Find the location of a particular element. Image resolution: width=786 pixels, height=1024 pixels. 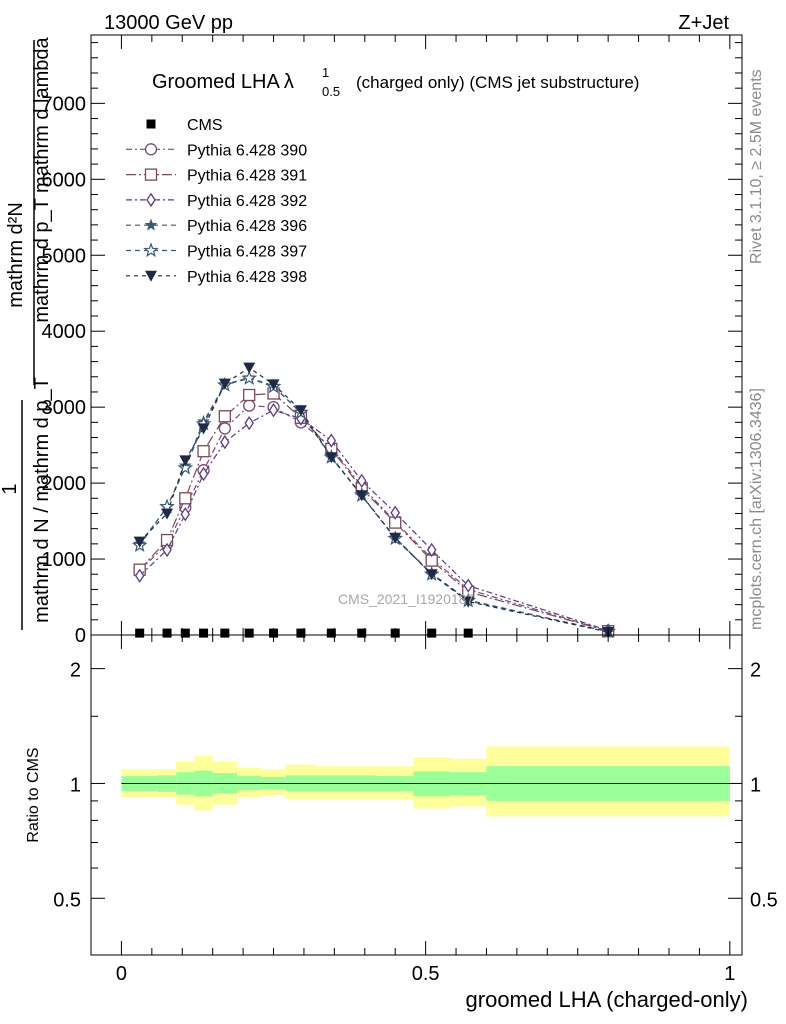

collision-label: 13000 GeV pp is located at coordinates (168, 23).